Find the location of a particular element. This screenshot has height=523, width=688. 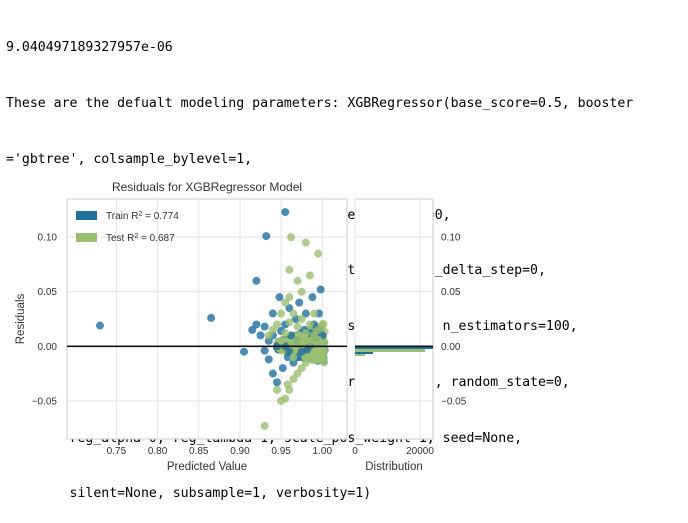

chart-title: Residuals for XGBRegressor Model is located at coordinates (207, 187).